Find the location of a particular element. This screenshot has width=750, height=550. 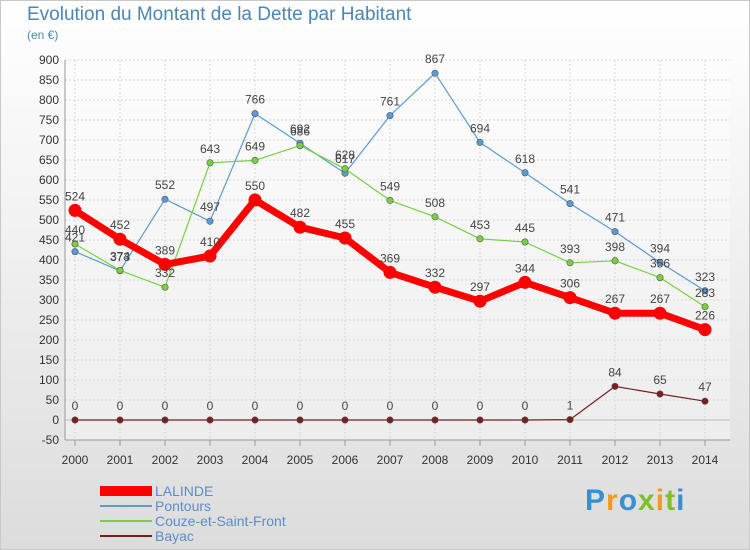

data-label: 374 is located at coordinates (120, 256).